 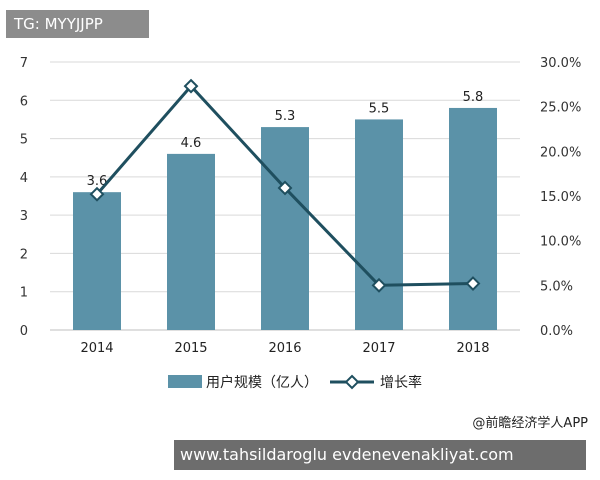 What do you see at coordinates (352, 382) in the screenshot?
I see `legend-line-marker` at bounding box center [352, 382].